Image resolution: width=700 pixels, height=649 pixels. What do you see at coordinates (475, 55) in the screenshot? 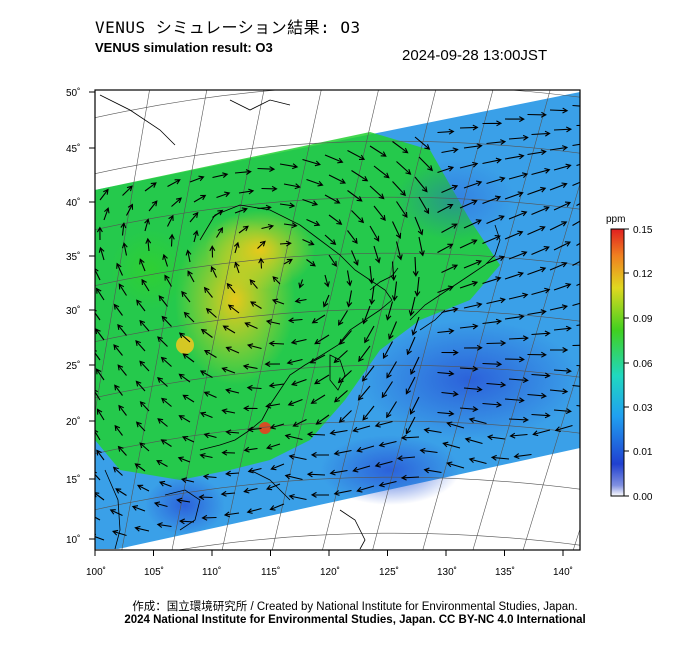
I see `forecast-datetime: 2024-09-28 13:00JST` at bounding box center [475, 55].